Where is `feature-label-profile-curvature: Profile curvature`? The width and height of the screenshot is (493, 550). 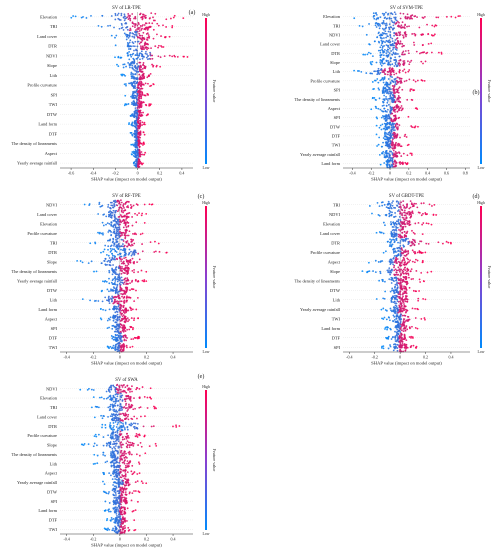 feature-label-profile-curvature: Profile curvature is located at coordinates (325, 80).